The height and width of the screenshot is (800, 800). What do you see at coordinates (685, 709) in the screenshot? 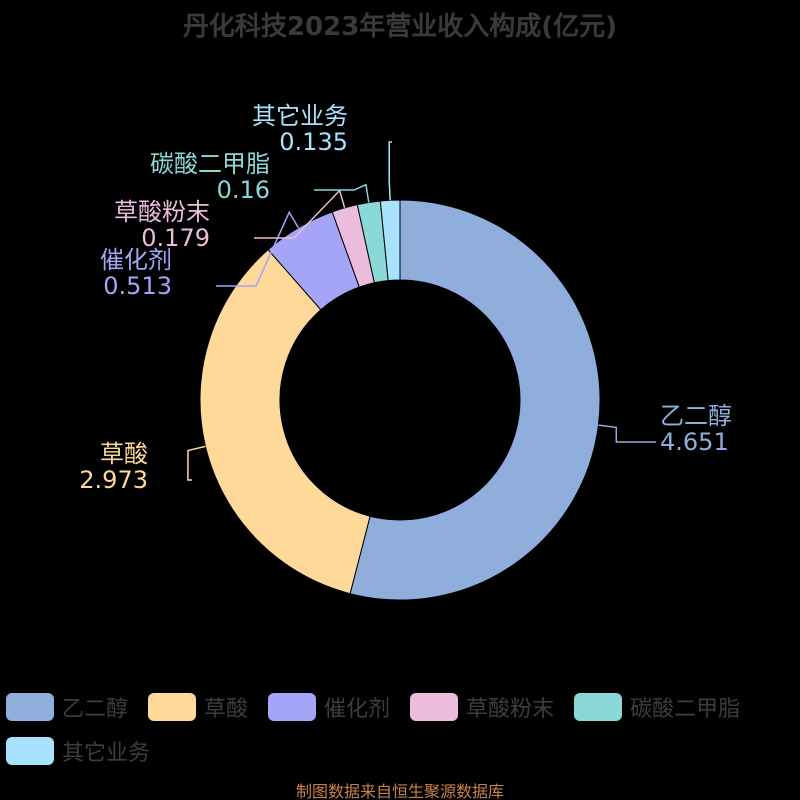
I see `legend-label: 碳酸二甲脂` at bounding box center [685, 709].